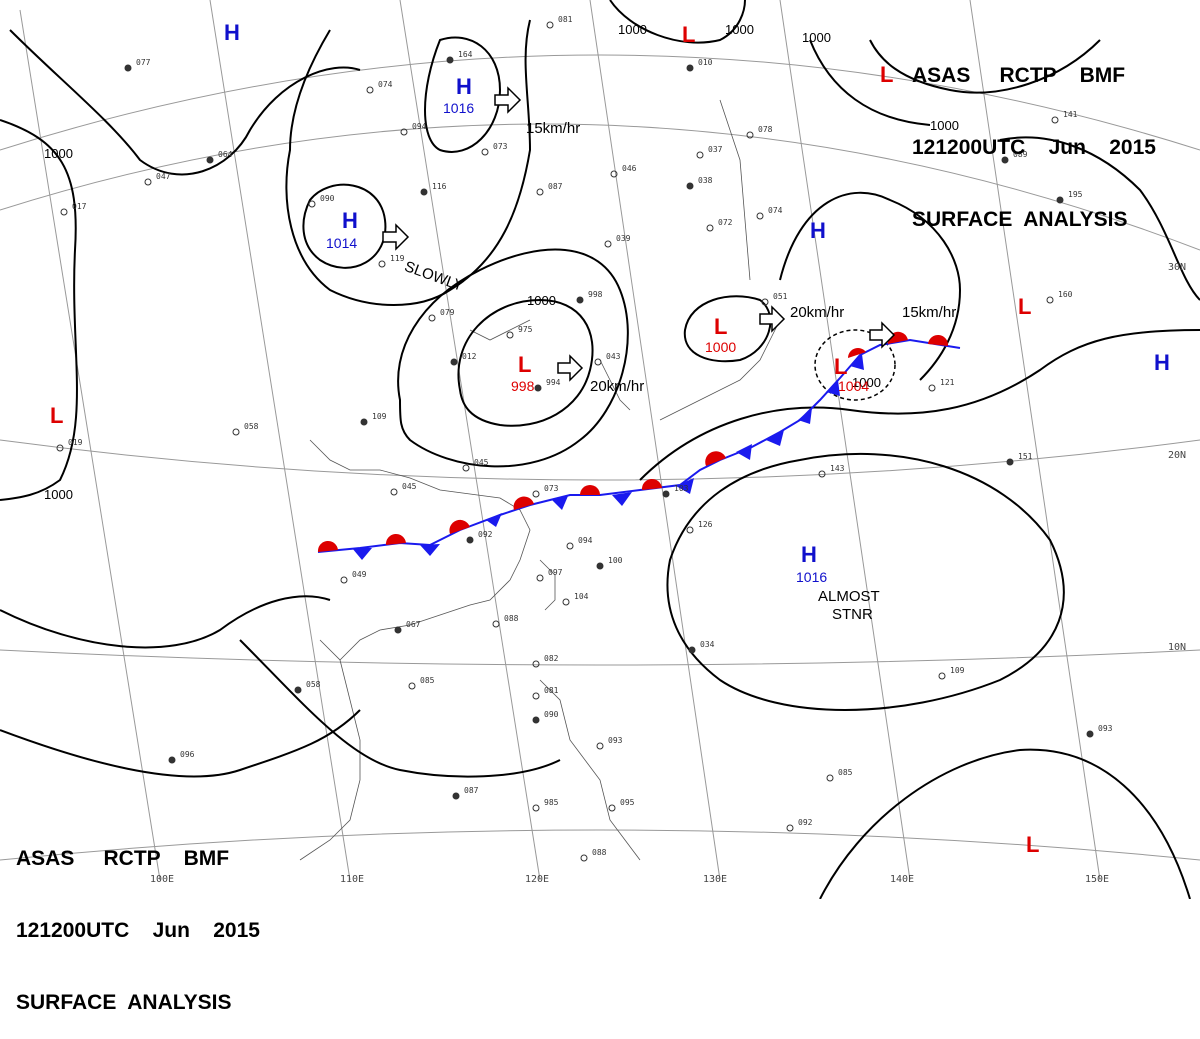 This screenshot has height=1039, width=1200. I want to click on station-pressure-value: 034, so click(707, 644).